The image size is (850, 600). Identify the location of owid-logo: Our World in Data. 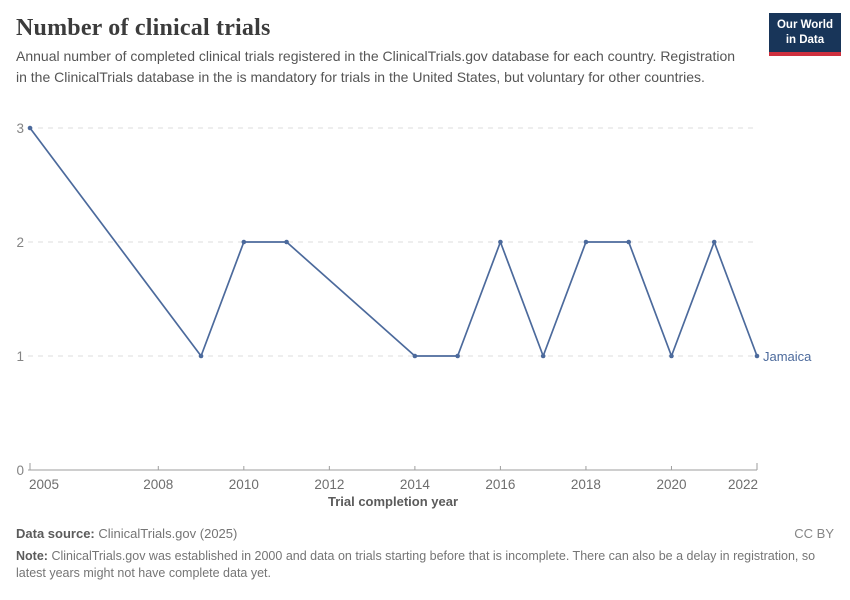
(804, 34).